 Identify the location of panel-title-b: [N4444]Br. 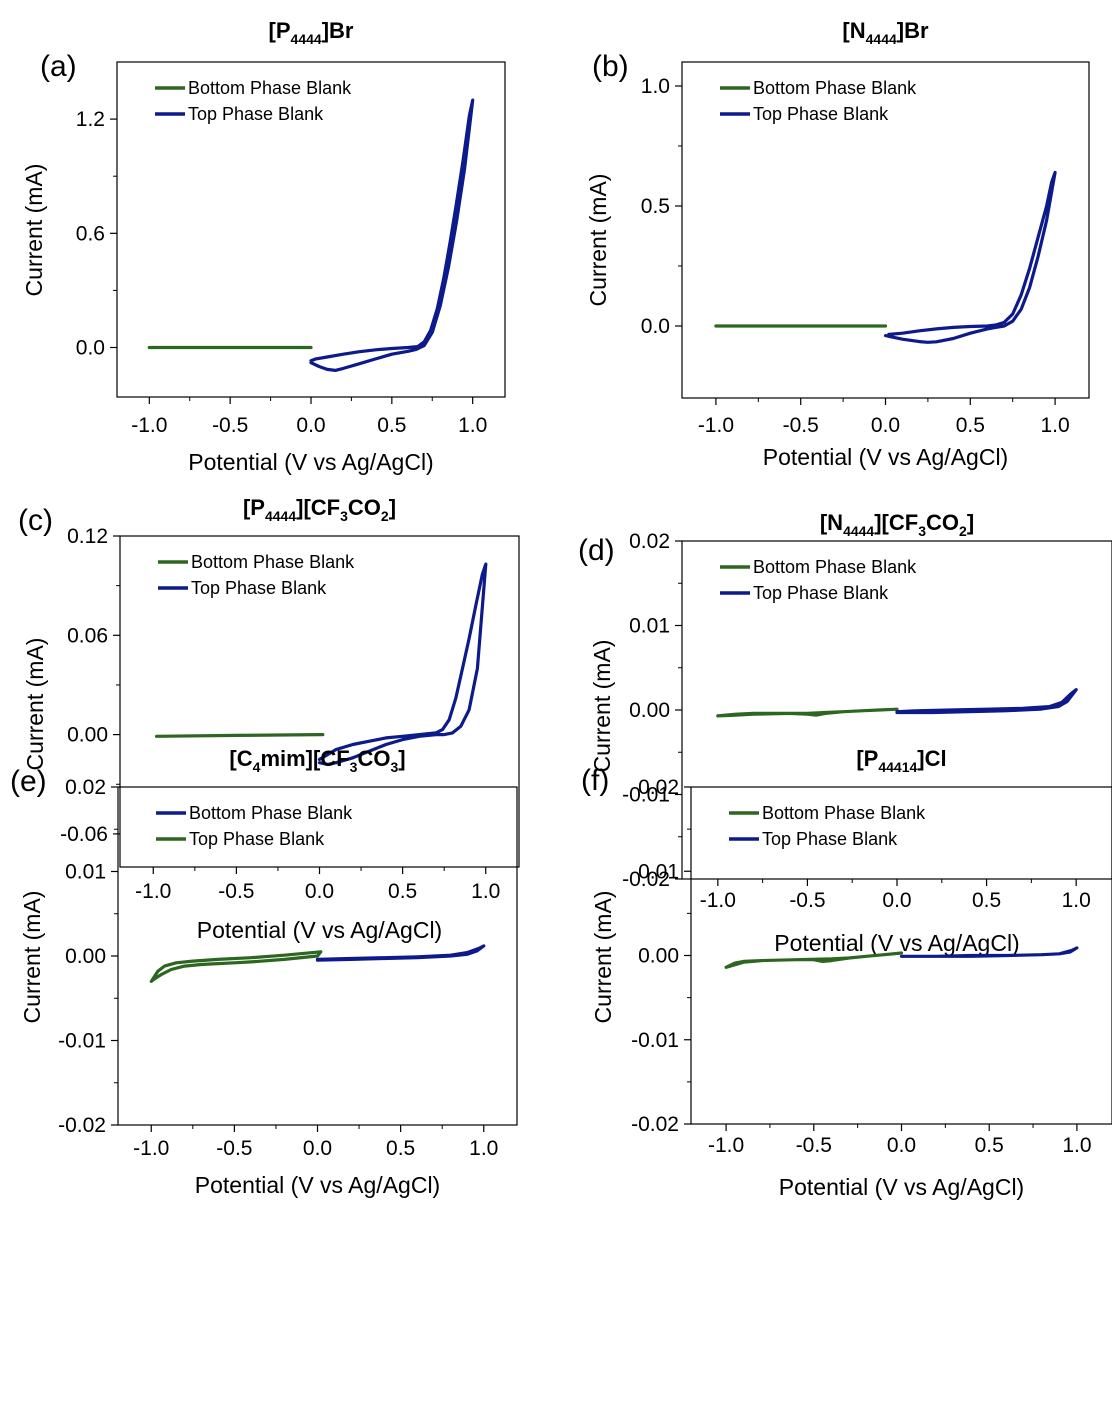
(885, 32).